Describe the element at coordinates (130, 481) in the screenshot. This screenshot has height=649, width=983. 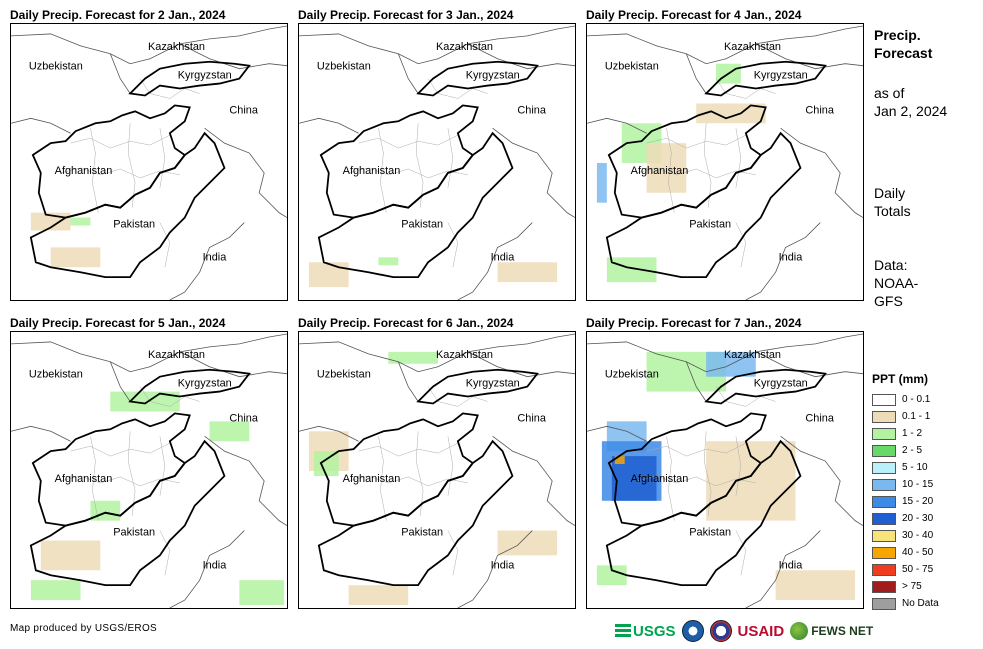
I see `district-lines` at that location.